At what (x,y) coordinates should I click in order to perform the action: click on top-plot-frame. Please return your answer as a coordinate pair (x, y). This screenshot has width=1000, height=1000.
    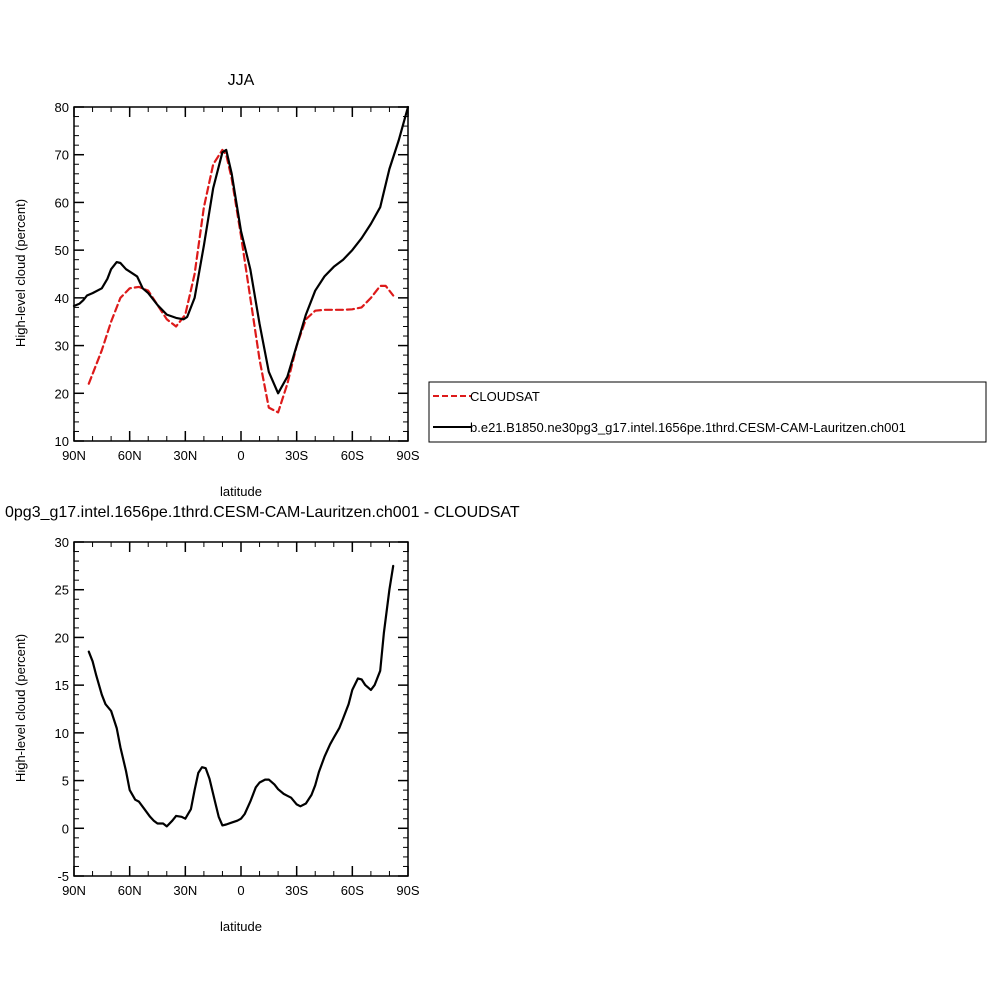
    Looking at the image, I should click on (241, 274).